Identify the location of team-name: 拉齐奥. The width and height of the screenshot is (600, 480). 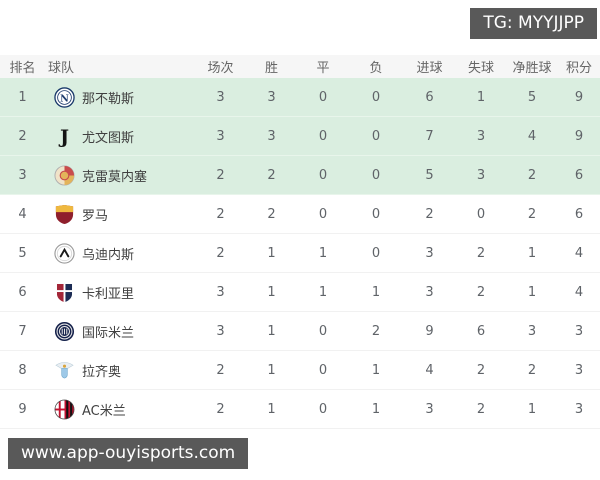
(102, 372).